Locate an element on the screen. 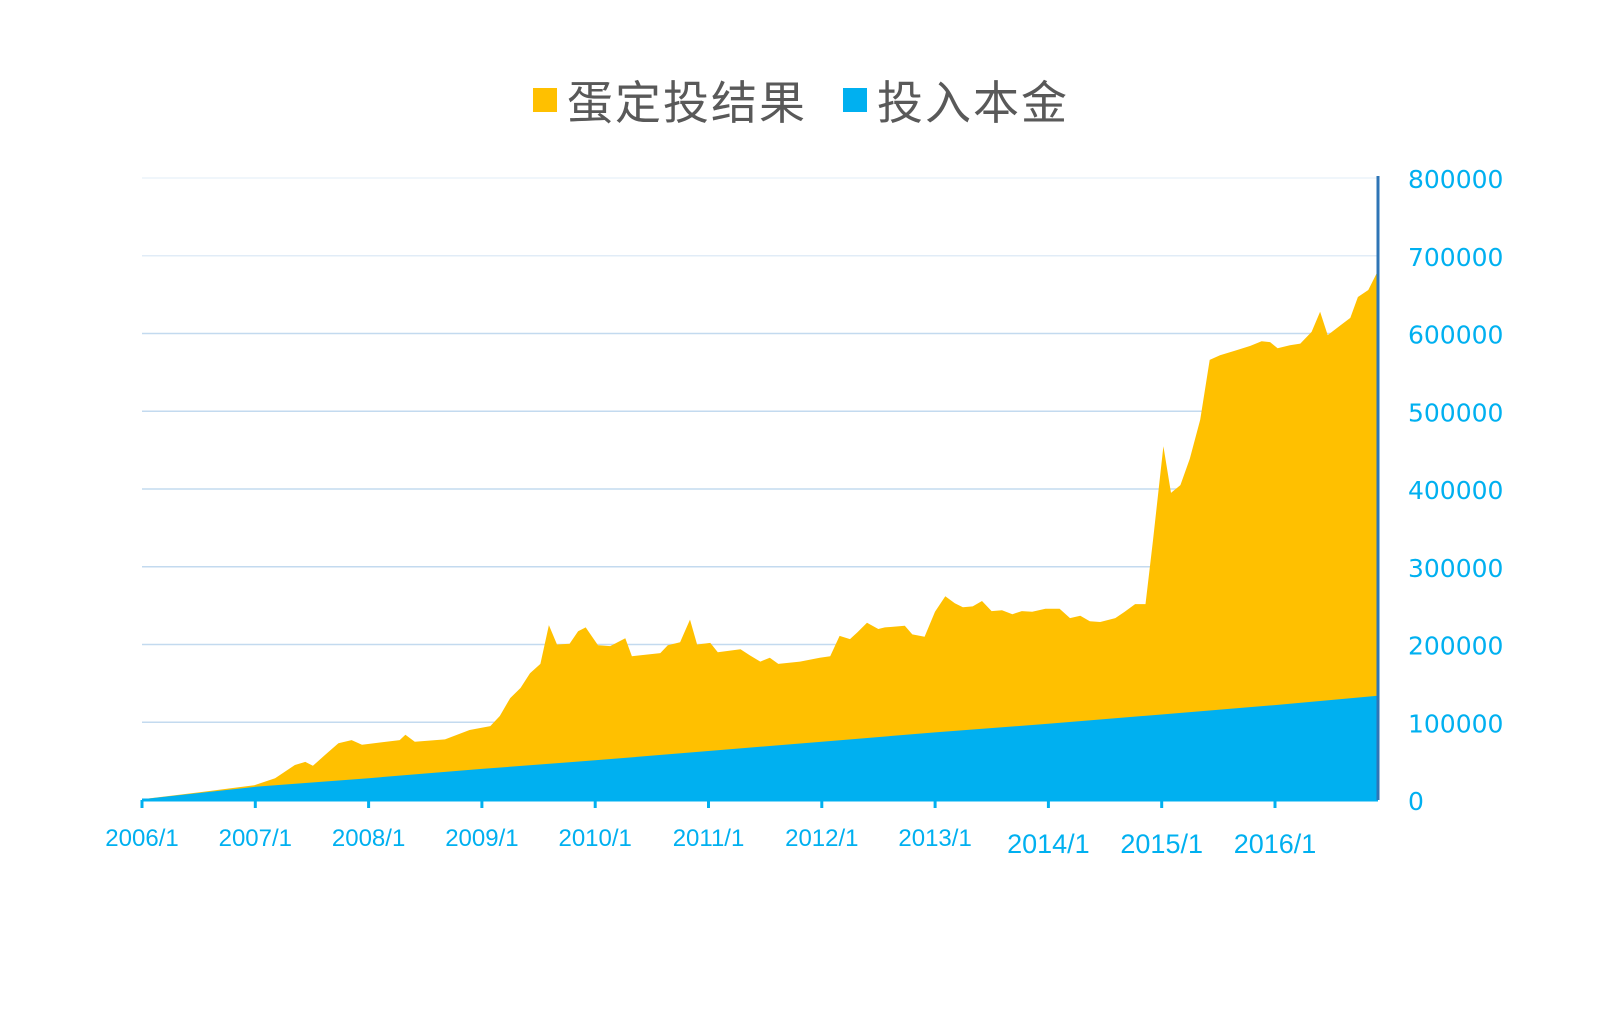 This screenshot has height=1010, width=1602. x-tick-label: 2008/1 is located at coordinates (368, 838).